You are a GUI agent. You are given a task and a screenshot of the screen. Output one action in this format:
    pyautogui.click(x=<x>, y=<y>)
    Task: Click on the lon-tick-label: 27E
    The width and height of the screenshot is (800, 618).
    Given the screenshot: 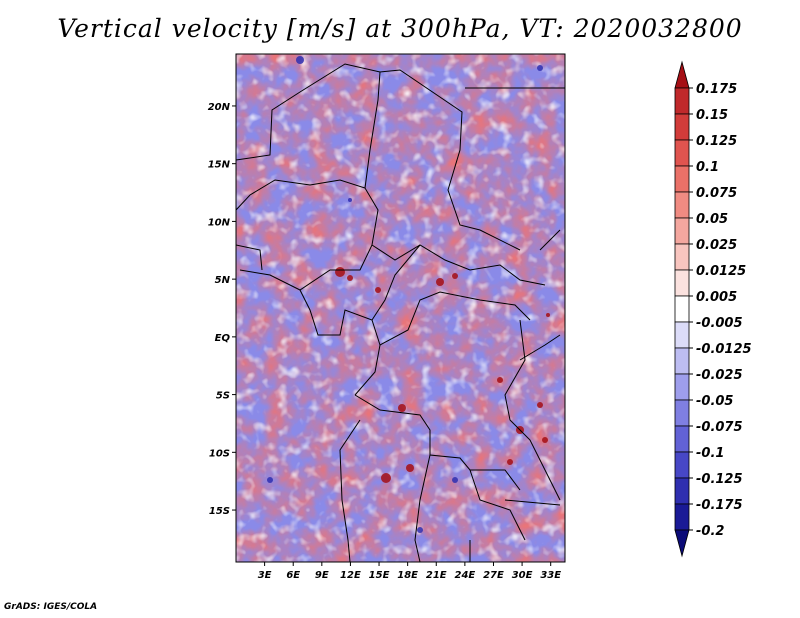 What is the action you would take?
    pyautogui.click(x=493, y=575)
    